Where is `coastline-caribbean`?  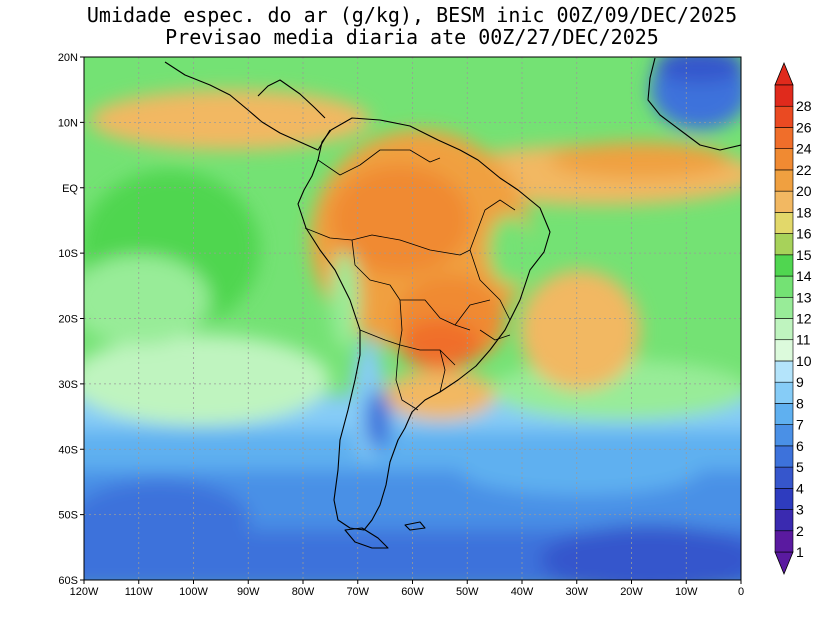
coastline-caribbean is located at coordinates (291, 99).